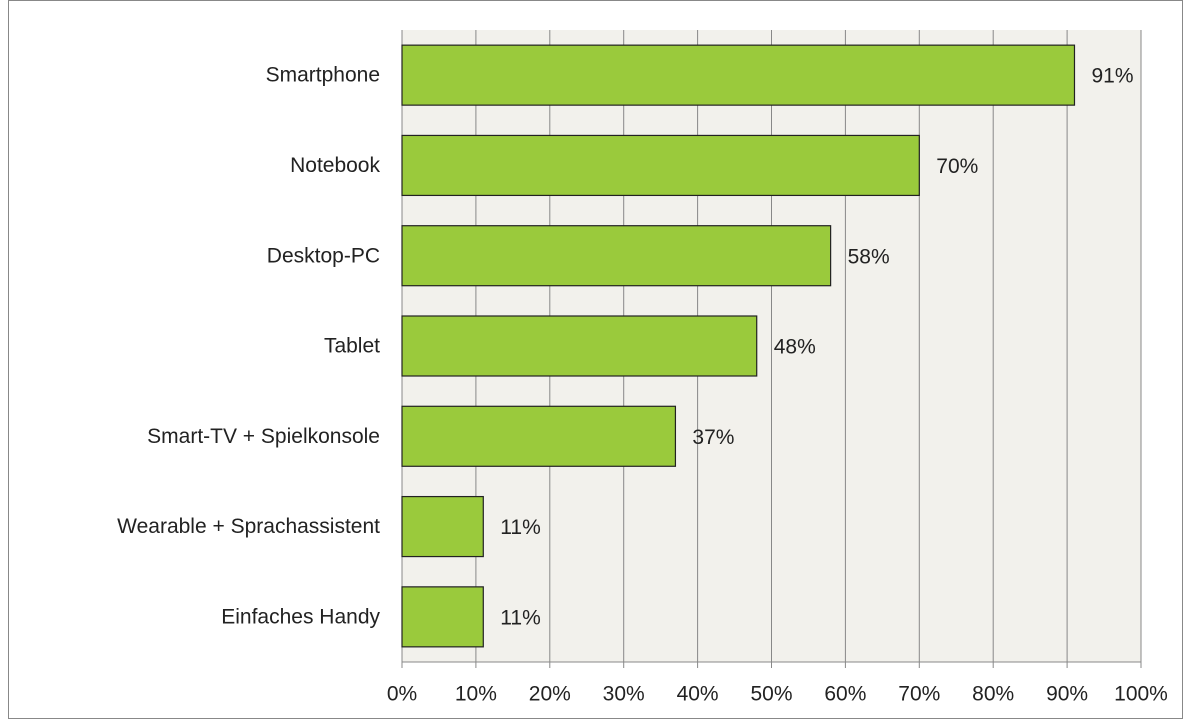 This screenshot has height=724, width=1184. I want to click on x-tick-label: 30%, so click(624, 694).